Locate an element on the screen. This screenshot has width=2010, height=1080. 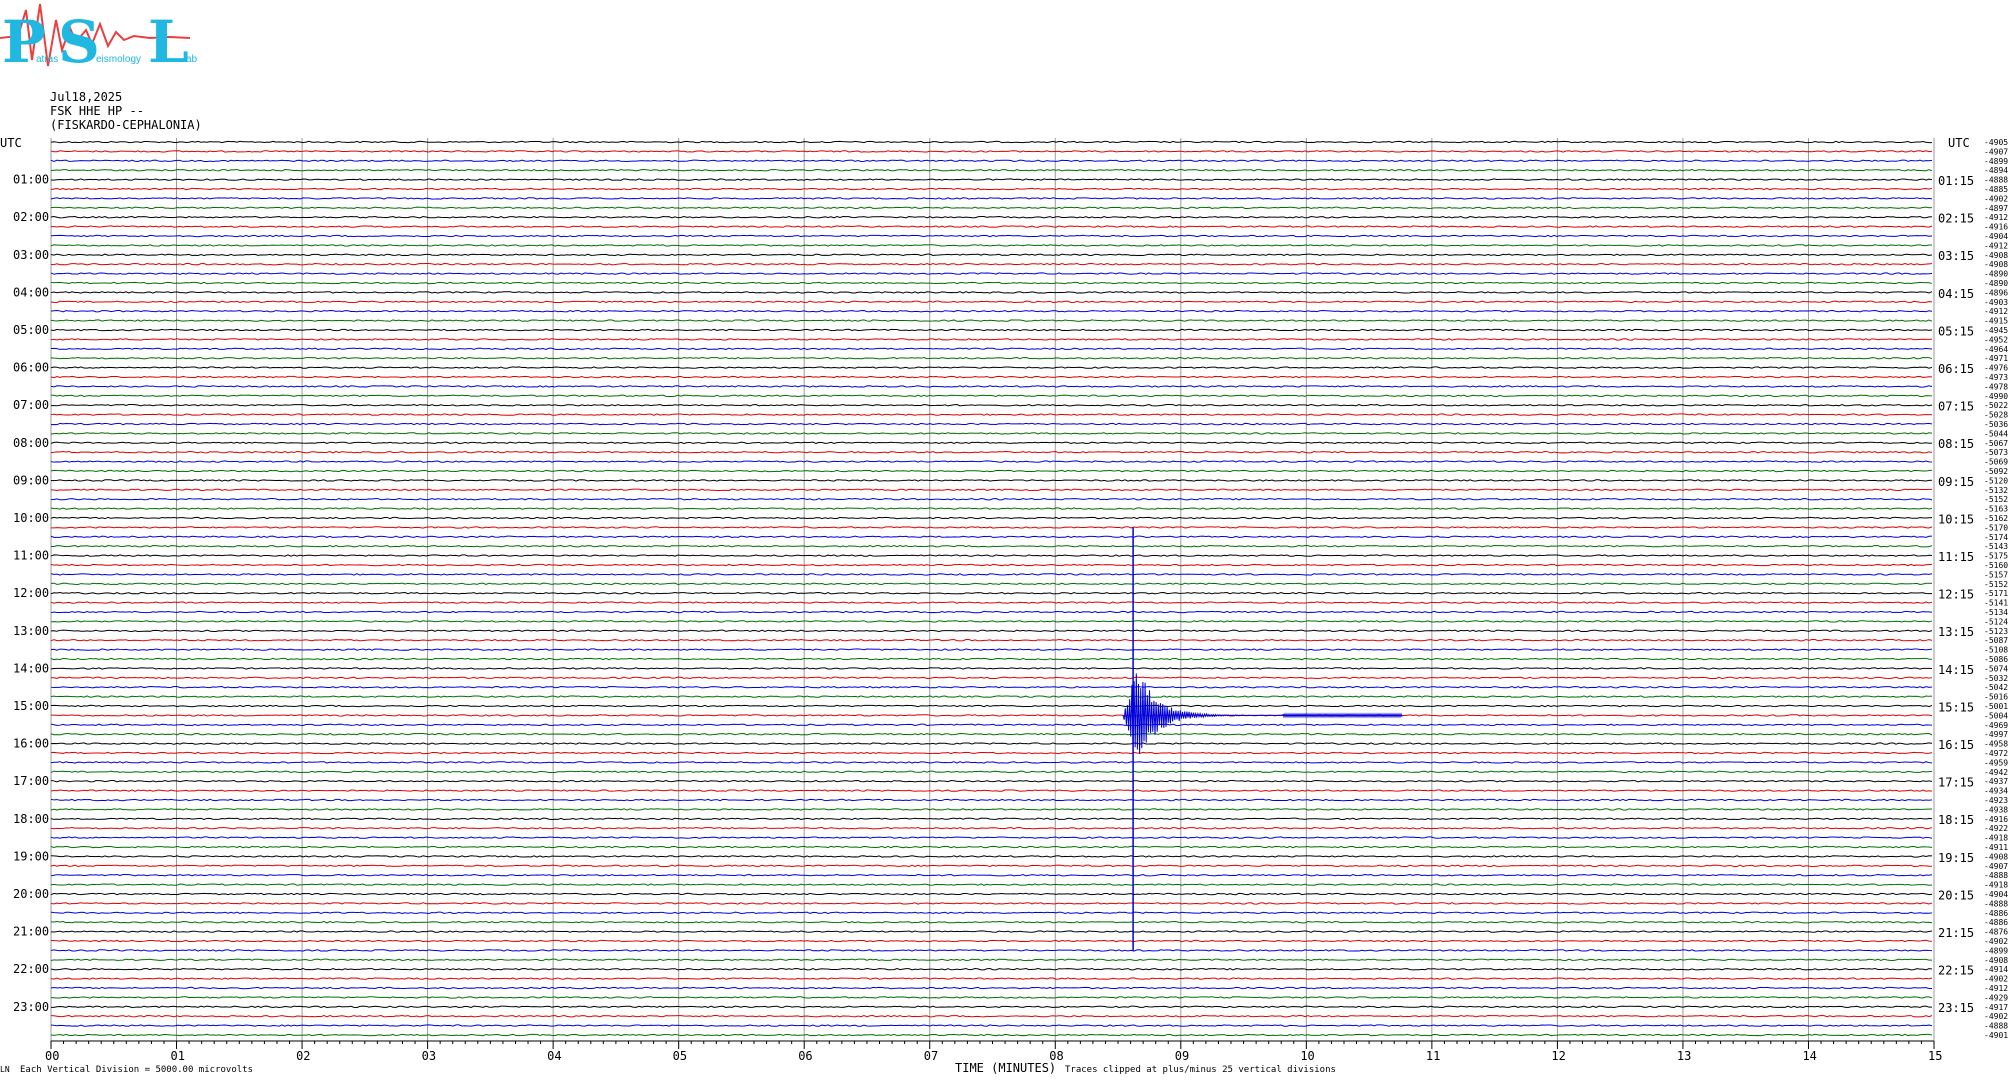
row-value-label: -4896 is located at coordinates (1996, 292).